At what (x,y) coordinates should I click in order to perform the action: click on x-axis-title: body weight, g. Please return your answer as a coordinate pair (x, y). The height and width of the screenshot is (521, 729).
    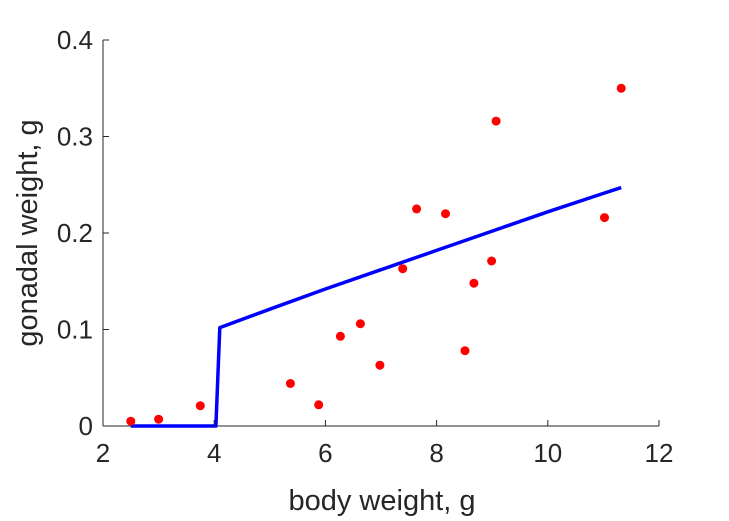
    Looking at the image, I should click on (381, 501).